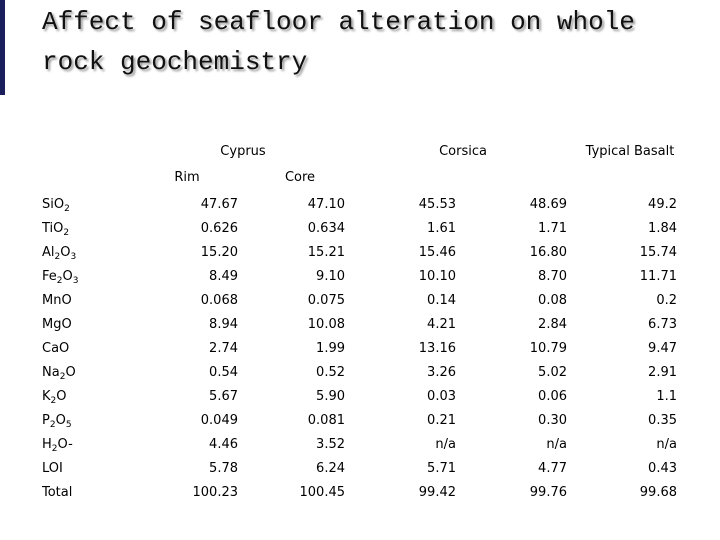 The width and height of the screenshot is (720, 540). I want to click on value-cell: 15.20, so click(219, 252).